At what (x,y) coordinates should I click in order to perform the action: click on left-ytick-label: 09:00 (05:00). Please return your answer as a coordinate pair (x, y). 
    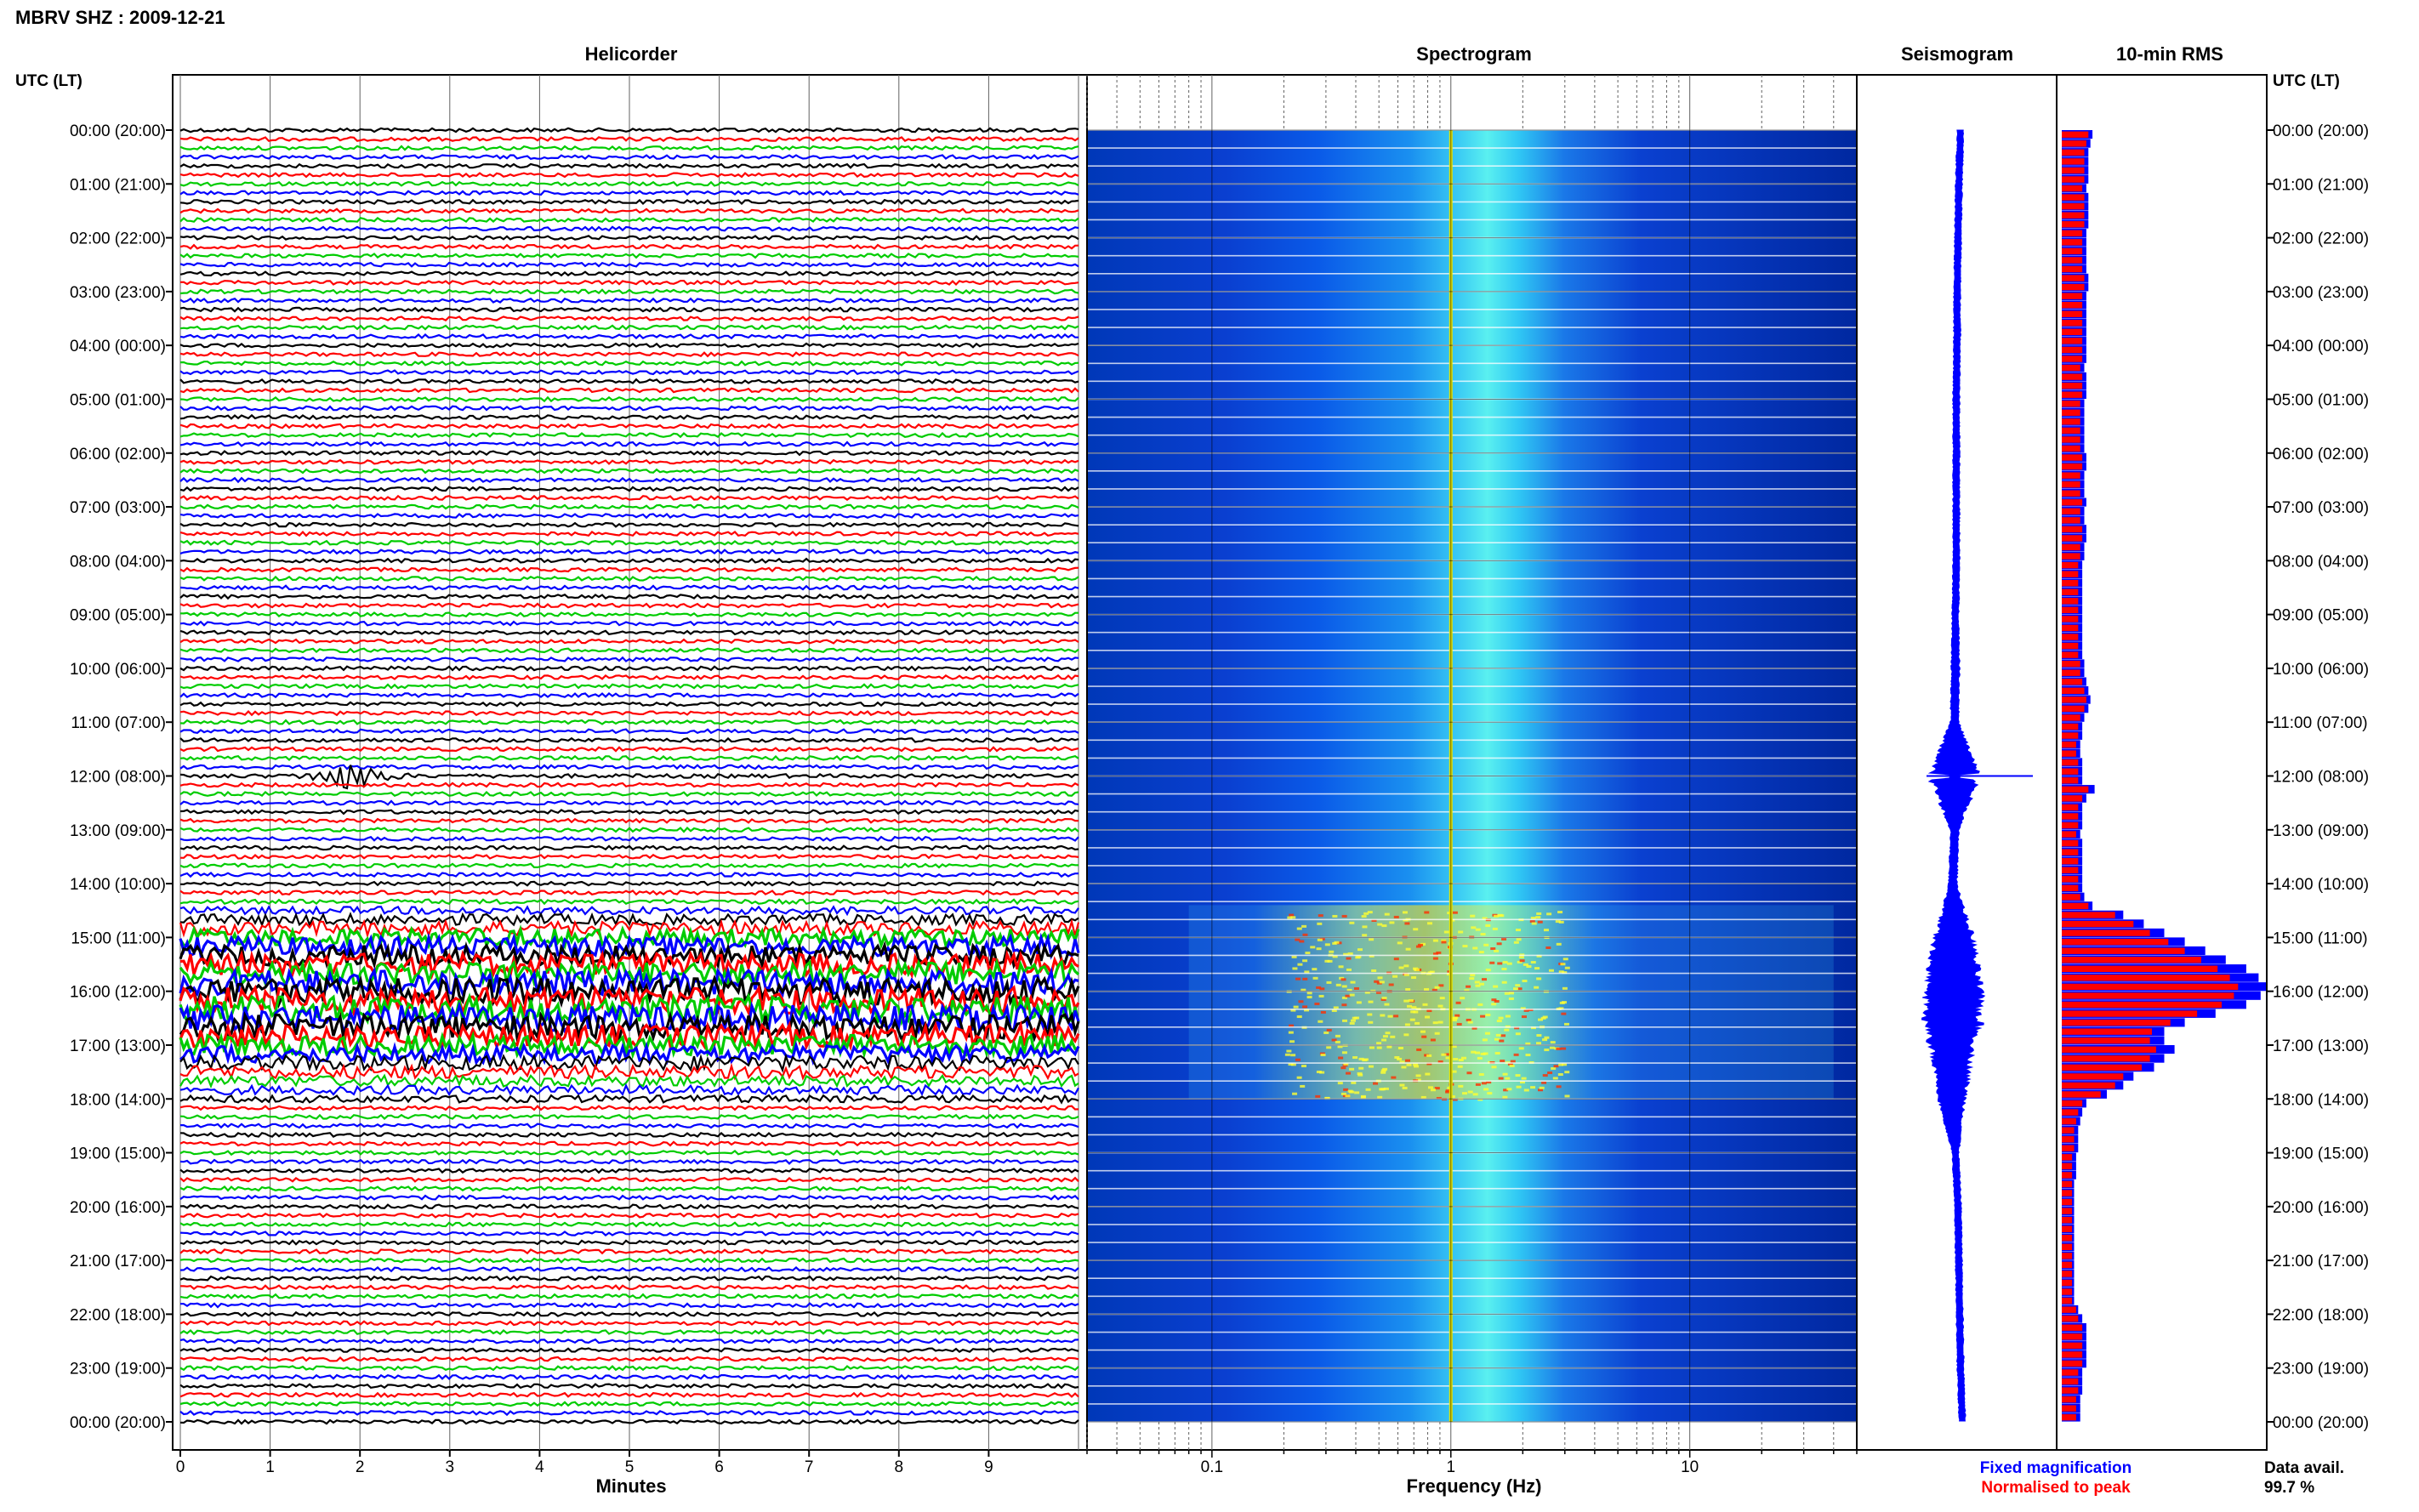
    Looking at the image, I should click on (118, 616).